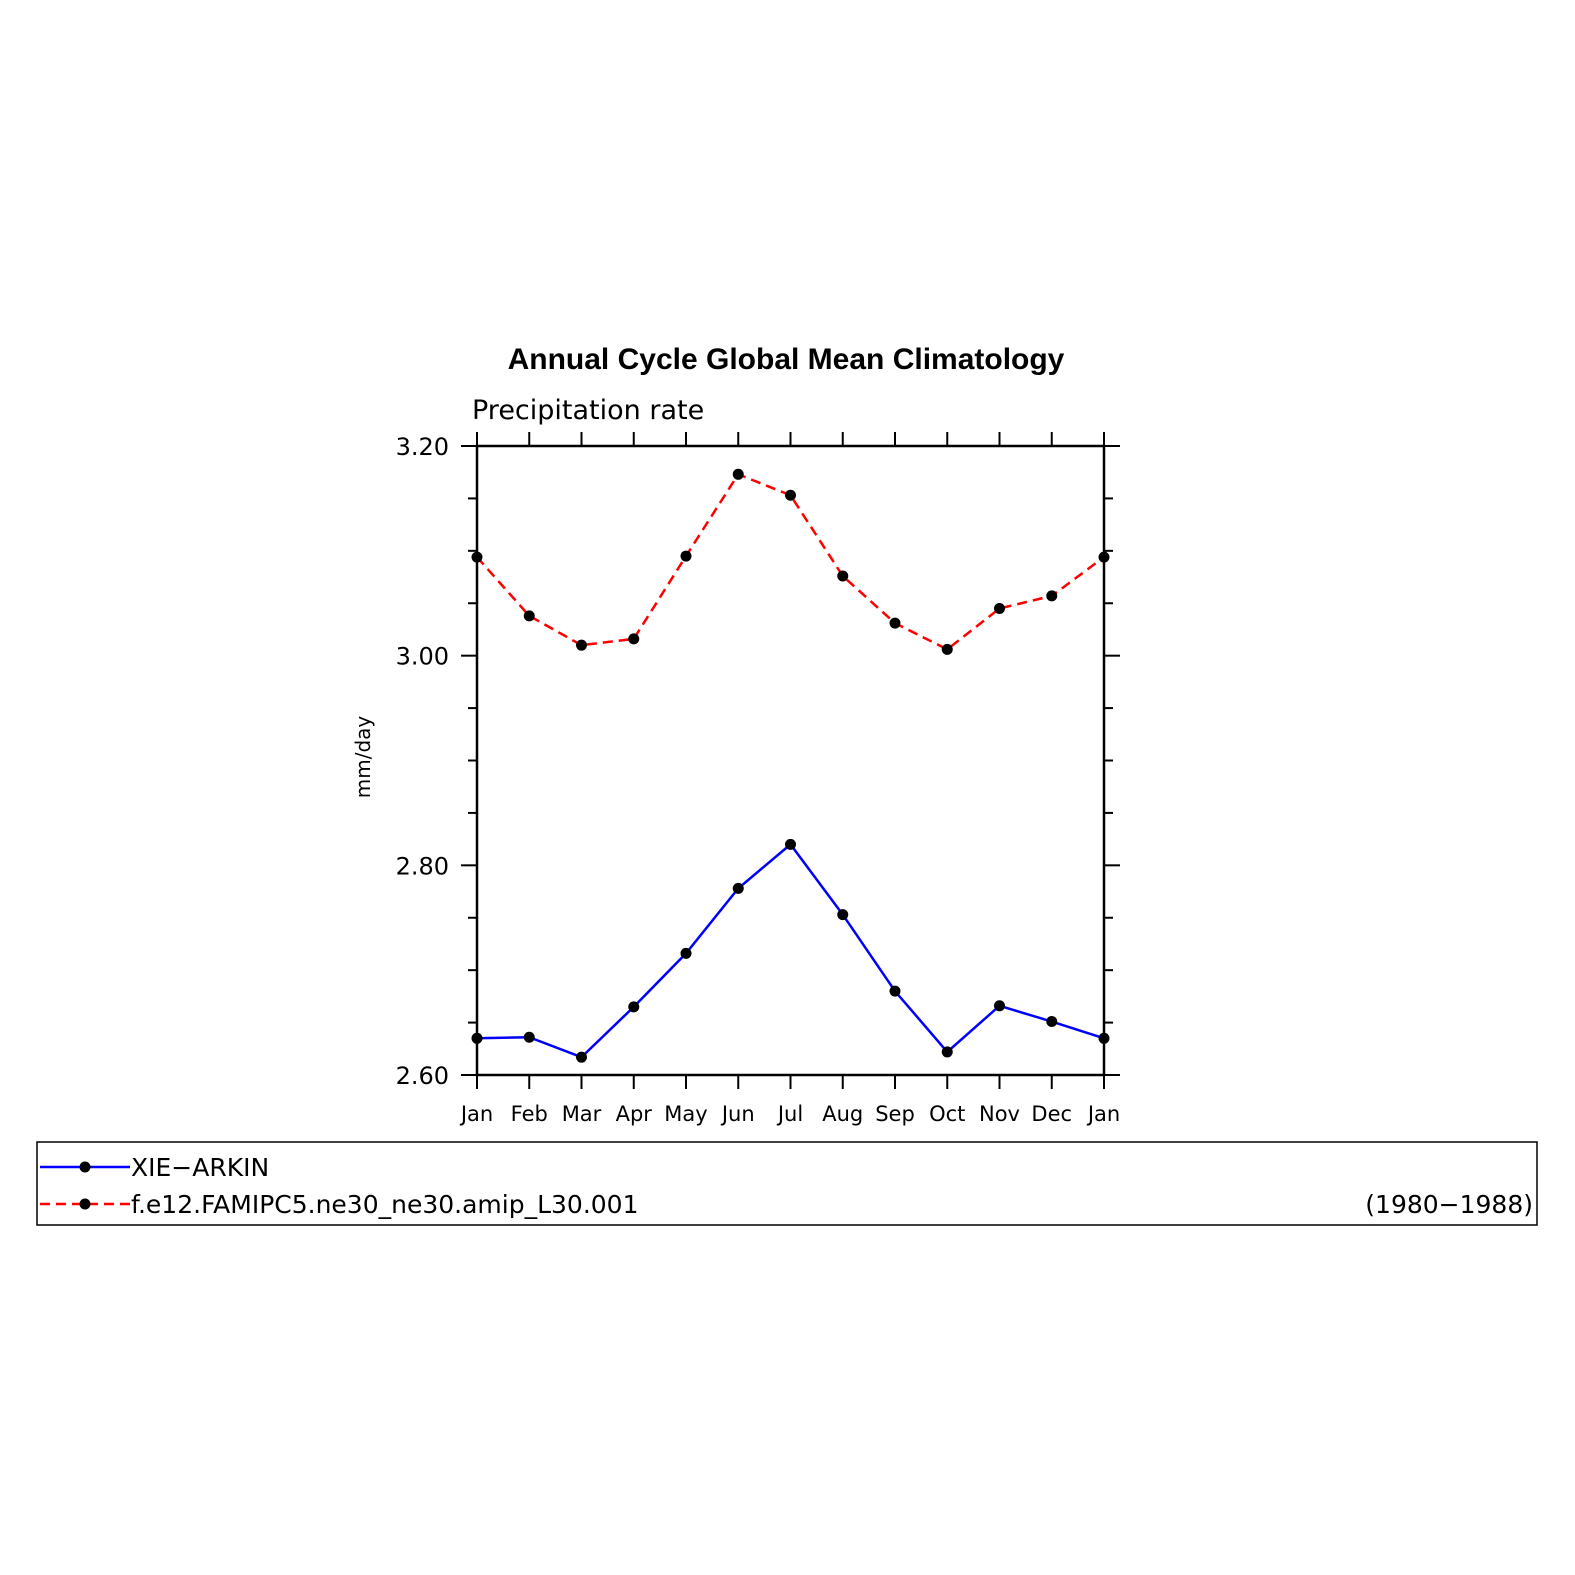 The image size is (1575, 1575). What do you see at coordinates (588, 410) in the screenshot?
I see `chart-subtitle: Precipitation rate` at bounding box center [588, 410].